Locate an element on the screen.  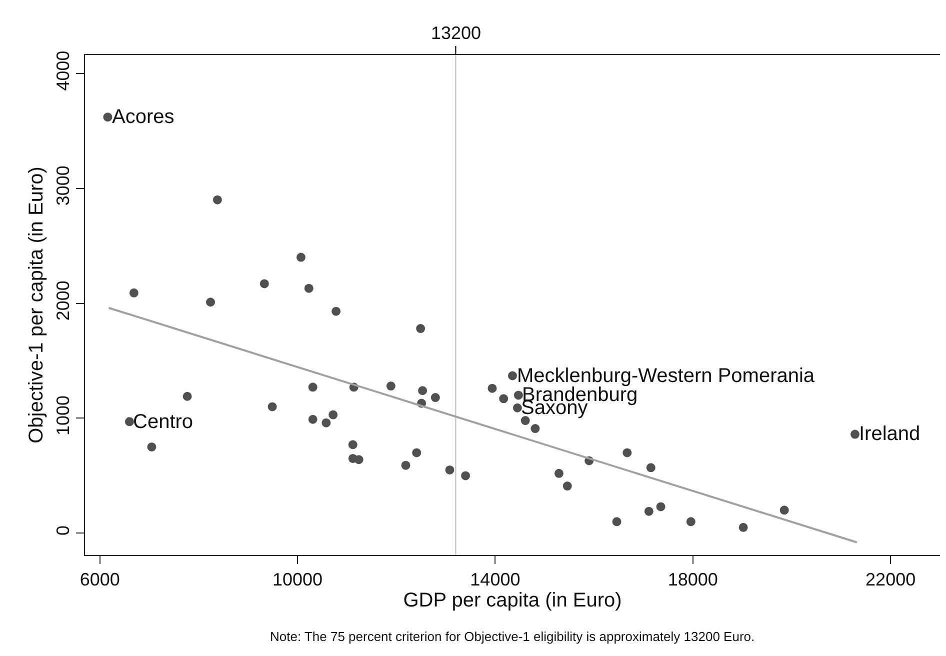
ref-line-label: 13200 is located at coordinates (456, 33).